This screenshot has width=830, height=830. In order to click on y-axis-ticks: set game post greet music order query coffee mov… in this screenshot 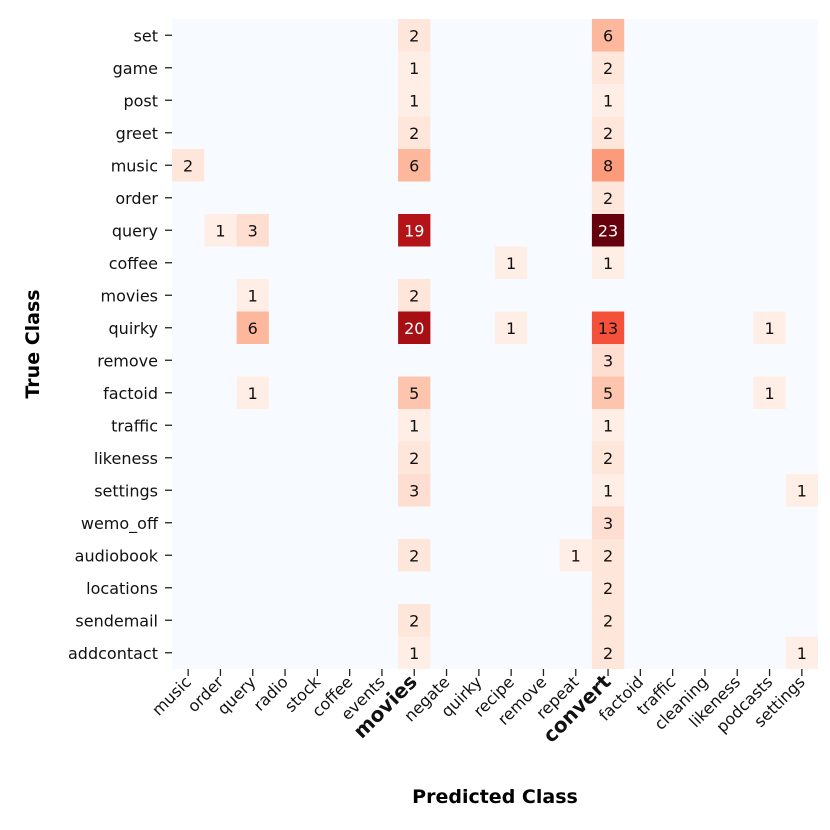, I will do `click(120, 344)`.